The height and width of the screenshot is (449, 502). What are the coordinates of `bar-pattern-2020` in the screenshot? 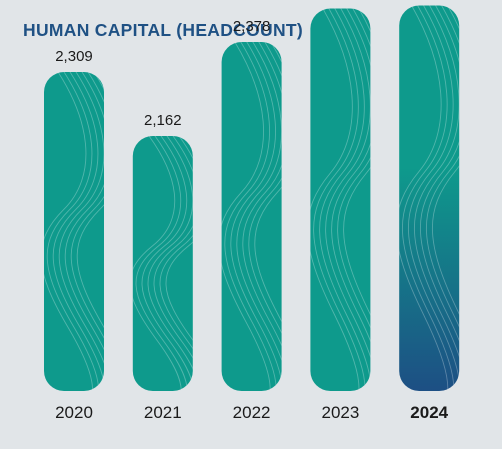 It's located at (74, 232).